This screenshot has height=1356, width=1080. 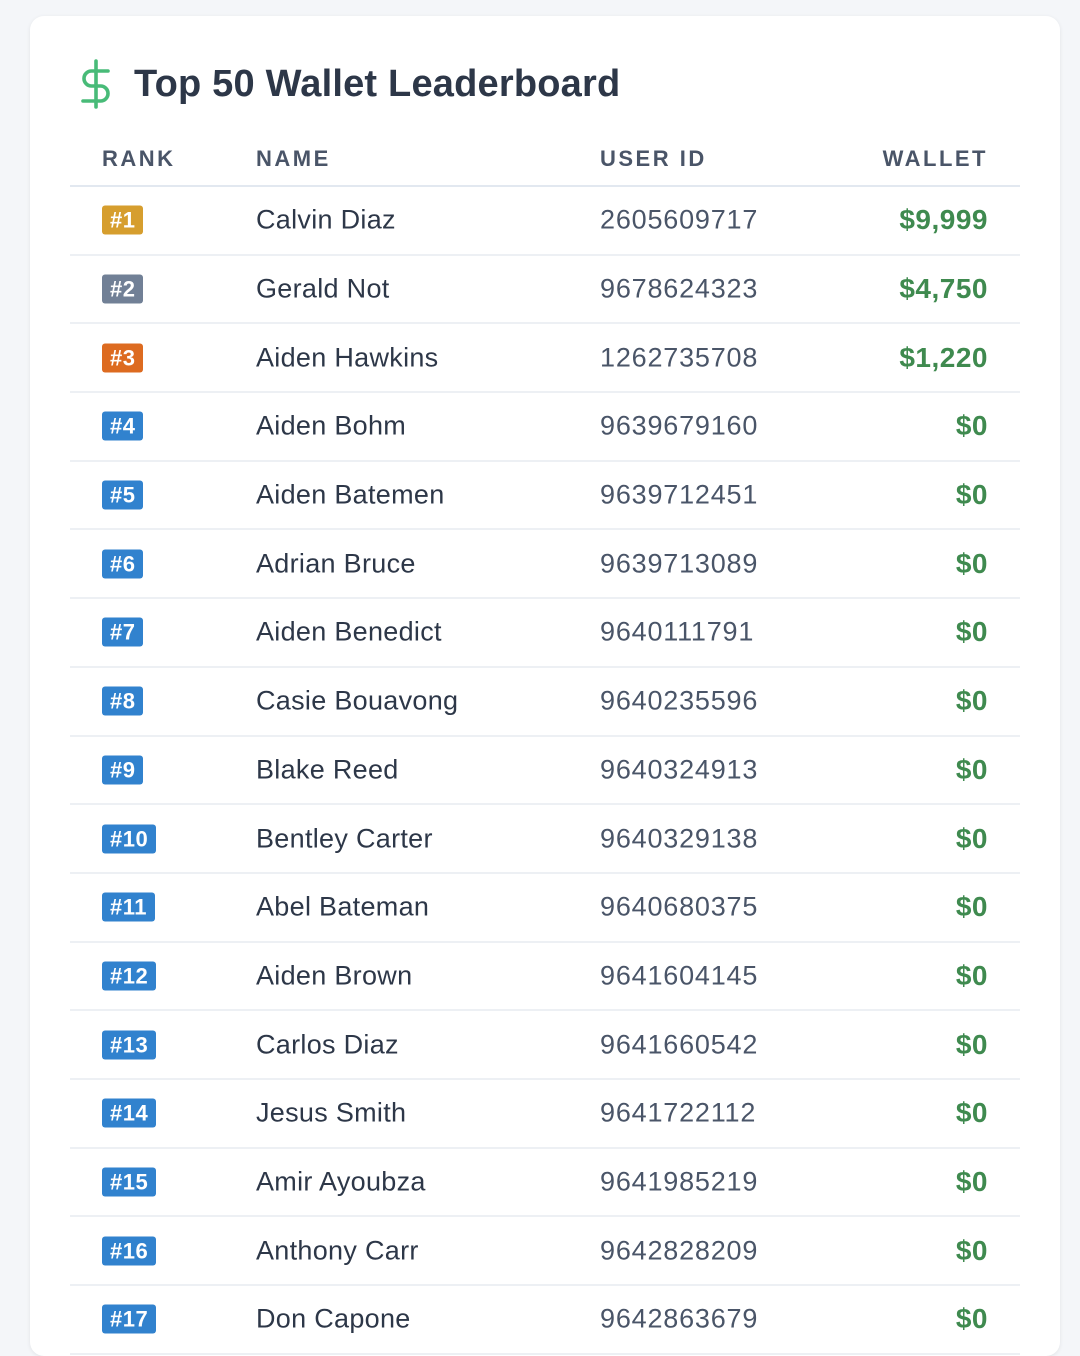 I want to click on player-name: Aiden Bohm, so click(x=331, y=425).